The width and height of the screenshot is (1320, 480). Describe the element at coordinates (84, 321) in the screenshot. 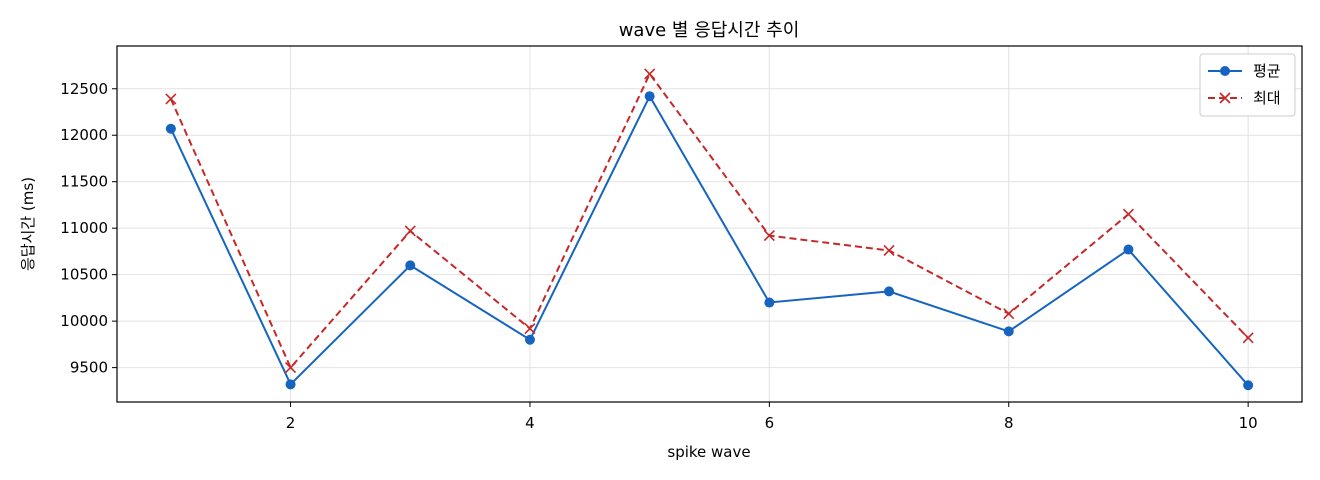

I see `y-tick-label: 10000` at that location.